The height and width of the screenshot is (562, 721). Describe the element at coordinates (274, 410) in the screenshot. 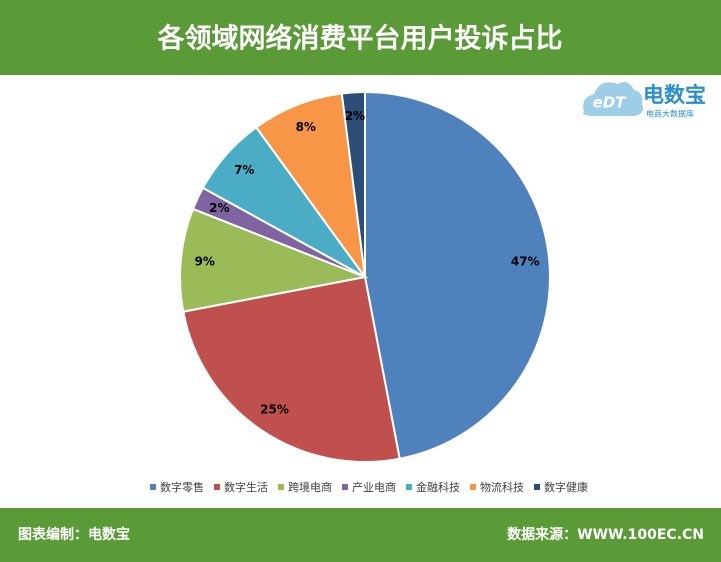

I see `data-label: 25%` at that location.